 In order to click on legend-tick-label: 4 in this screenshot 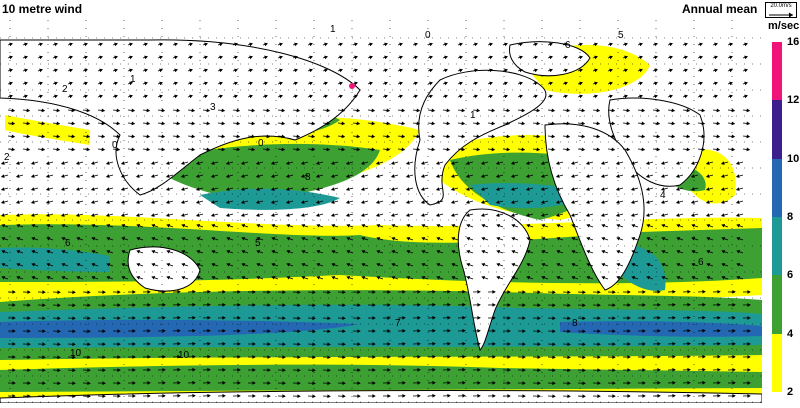, I will do `click(790, 334)`.